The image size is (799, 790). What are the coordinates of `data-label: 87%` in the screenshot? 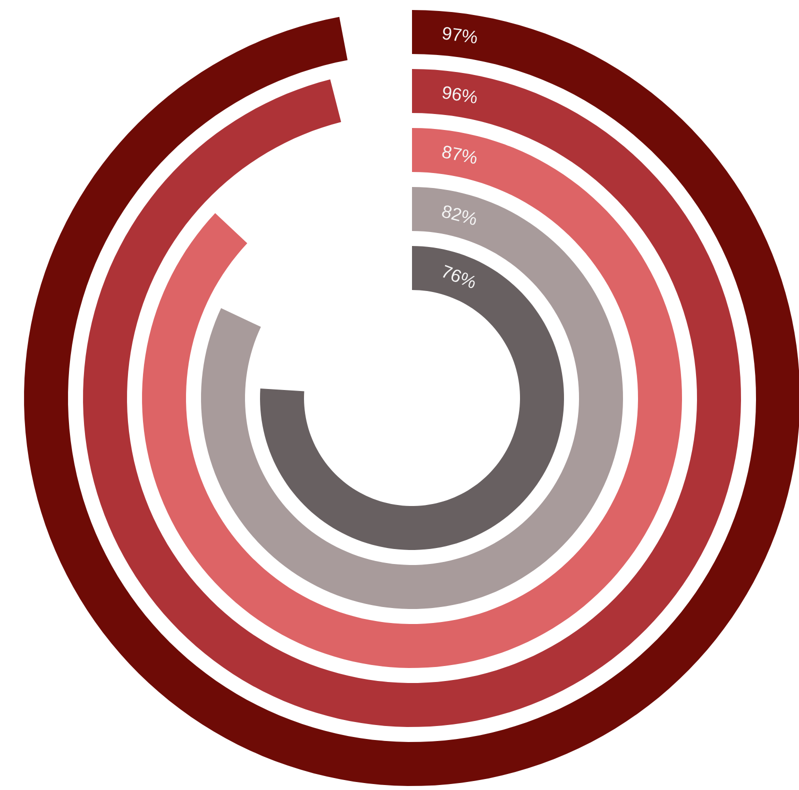 It's located at (459, 155).